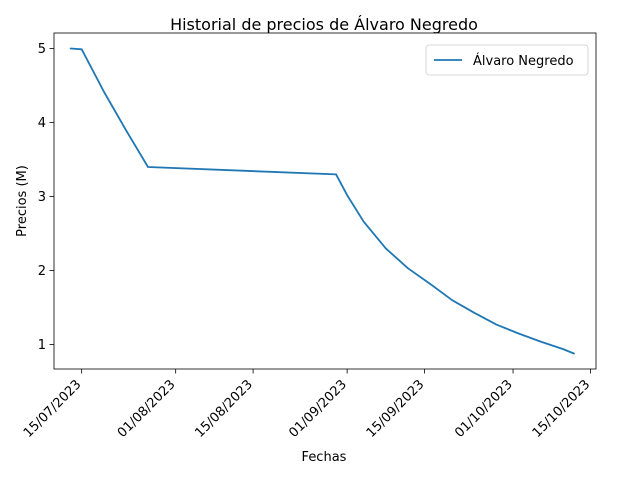 Image resolution: width=640 pixels, height=480 pixels. Describe the element at coordinates (42, 123) in the screenshot. I see `y-tick-label: 4` at that location.